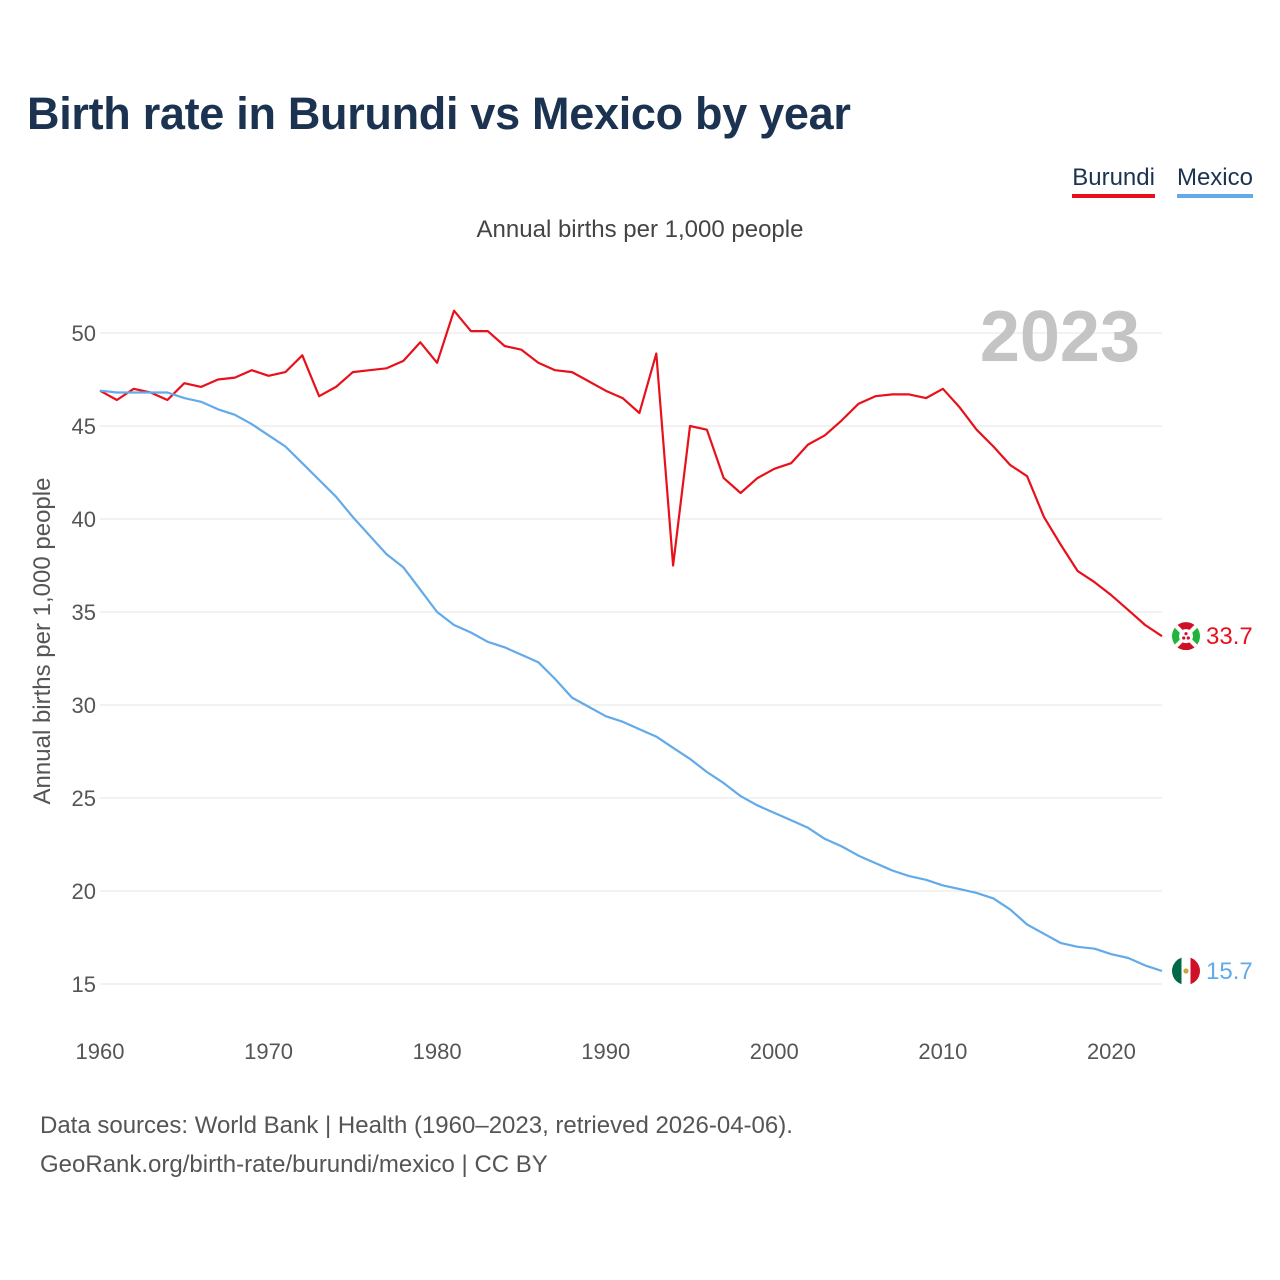 The height and width of the screenshot is (1280, 1280). What do you see at coordinates (84, 705) in the screenshot?
I see `y-tick-label: 30` at bounding box center [84, 705].